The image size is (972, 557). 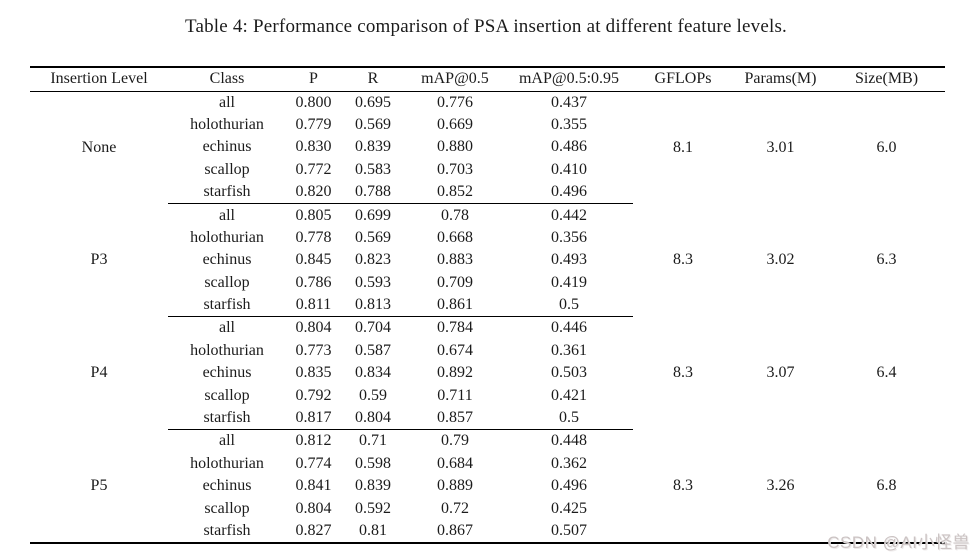 What do you see at coordinates (373, 260) in the screenshot?
I see `r-cell: 0.823` at bounding box center [373, 260].